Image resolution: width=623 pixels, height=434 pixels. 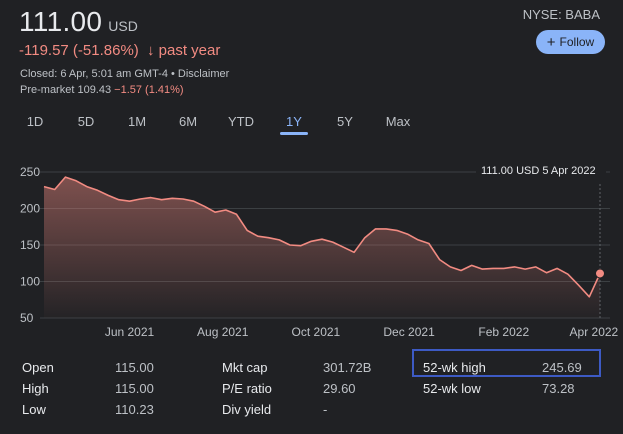 What do you see at coordinates (294, 133) in the screenshot?
I see `active-tab-indicator` at bounding box center [294, 133].